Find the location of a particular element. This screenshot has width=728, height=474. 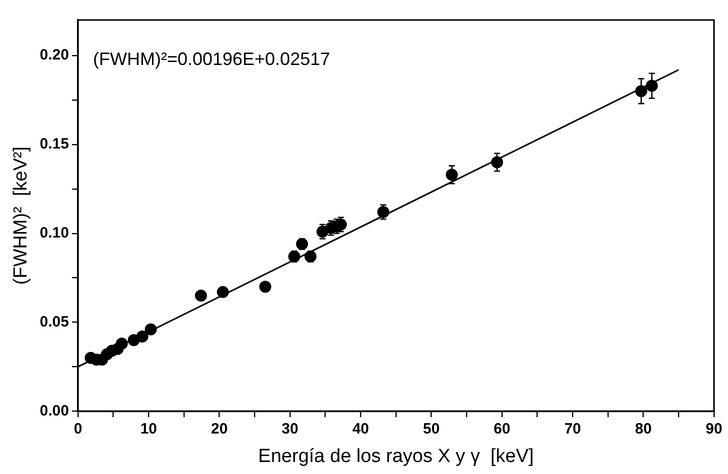

y-tick-label: 0.20 is located at coordinates (54, 55).